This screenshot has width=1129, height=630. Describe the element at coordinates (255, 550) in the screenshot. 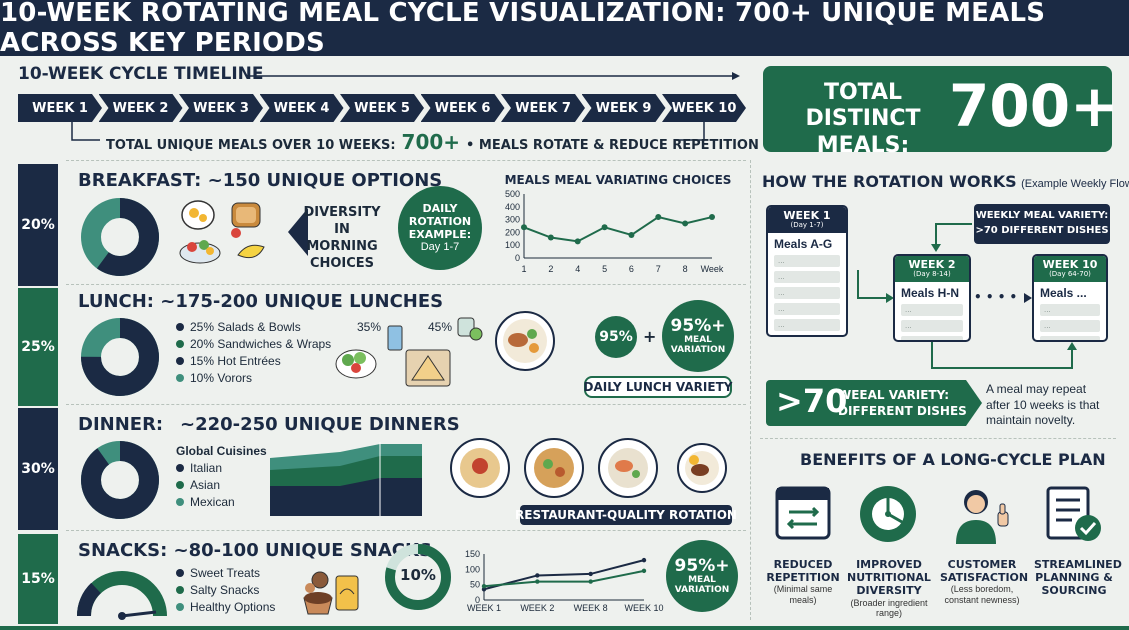

I see `snacks-title: SNACKS: ~80-100 UNIQUE SNACKS` at that location.